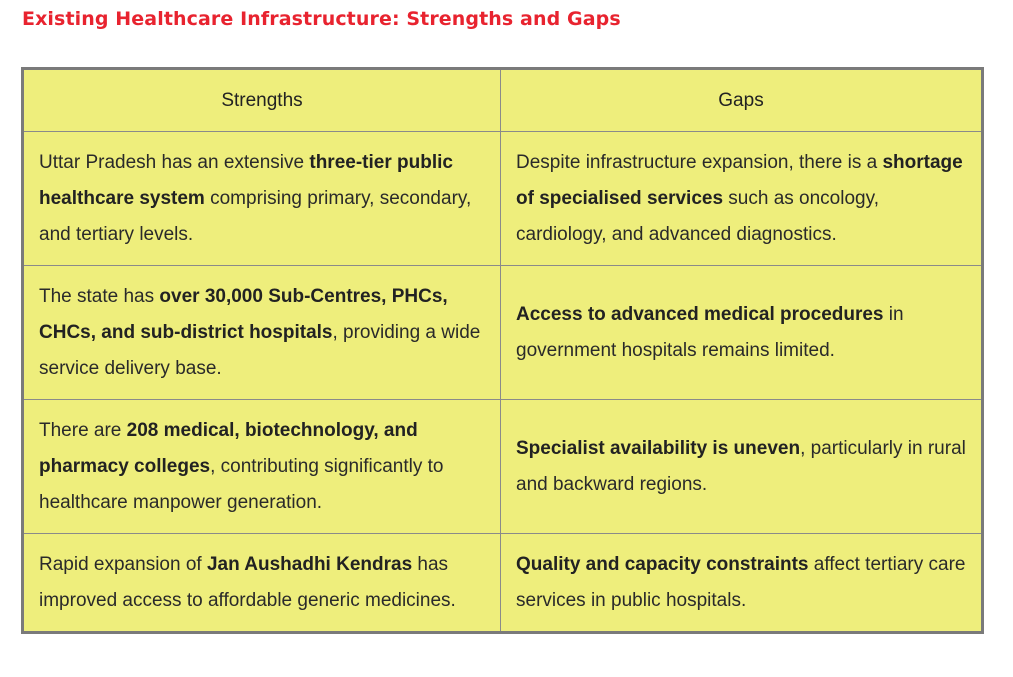  I want to click on table-header-row: Strengths Gaps, so click(502, 100).